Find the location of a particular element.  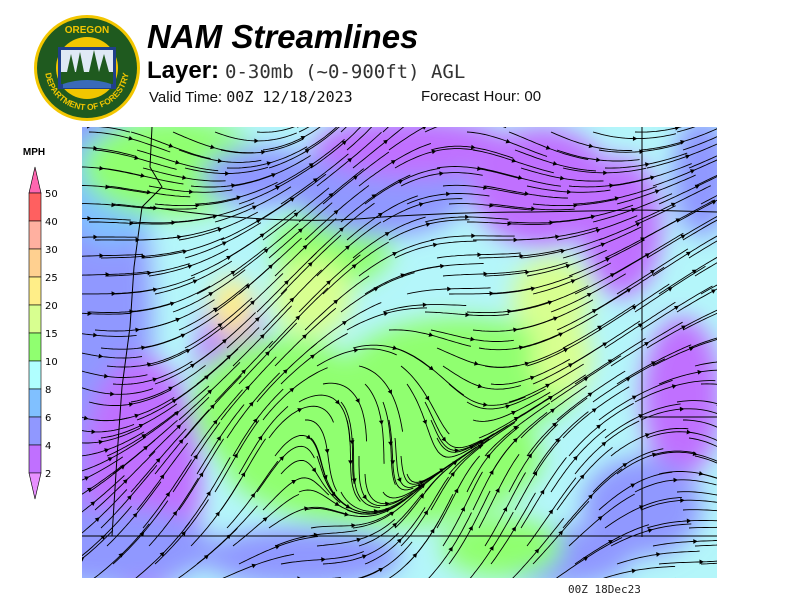

valid-time-label: Valid Time: is located at coordinates (186, 97).